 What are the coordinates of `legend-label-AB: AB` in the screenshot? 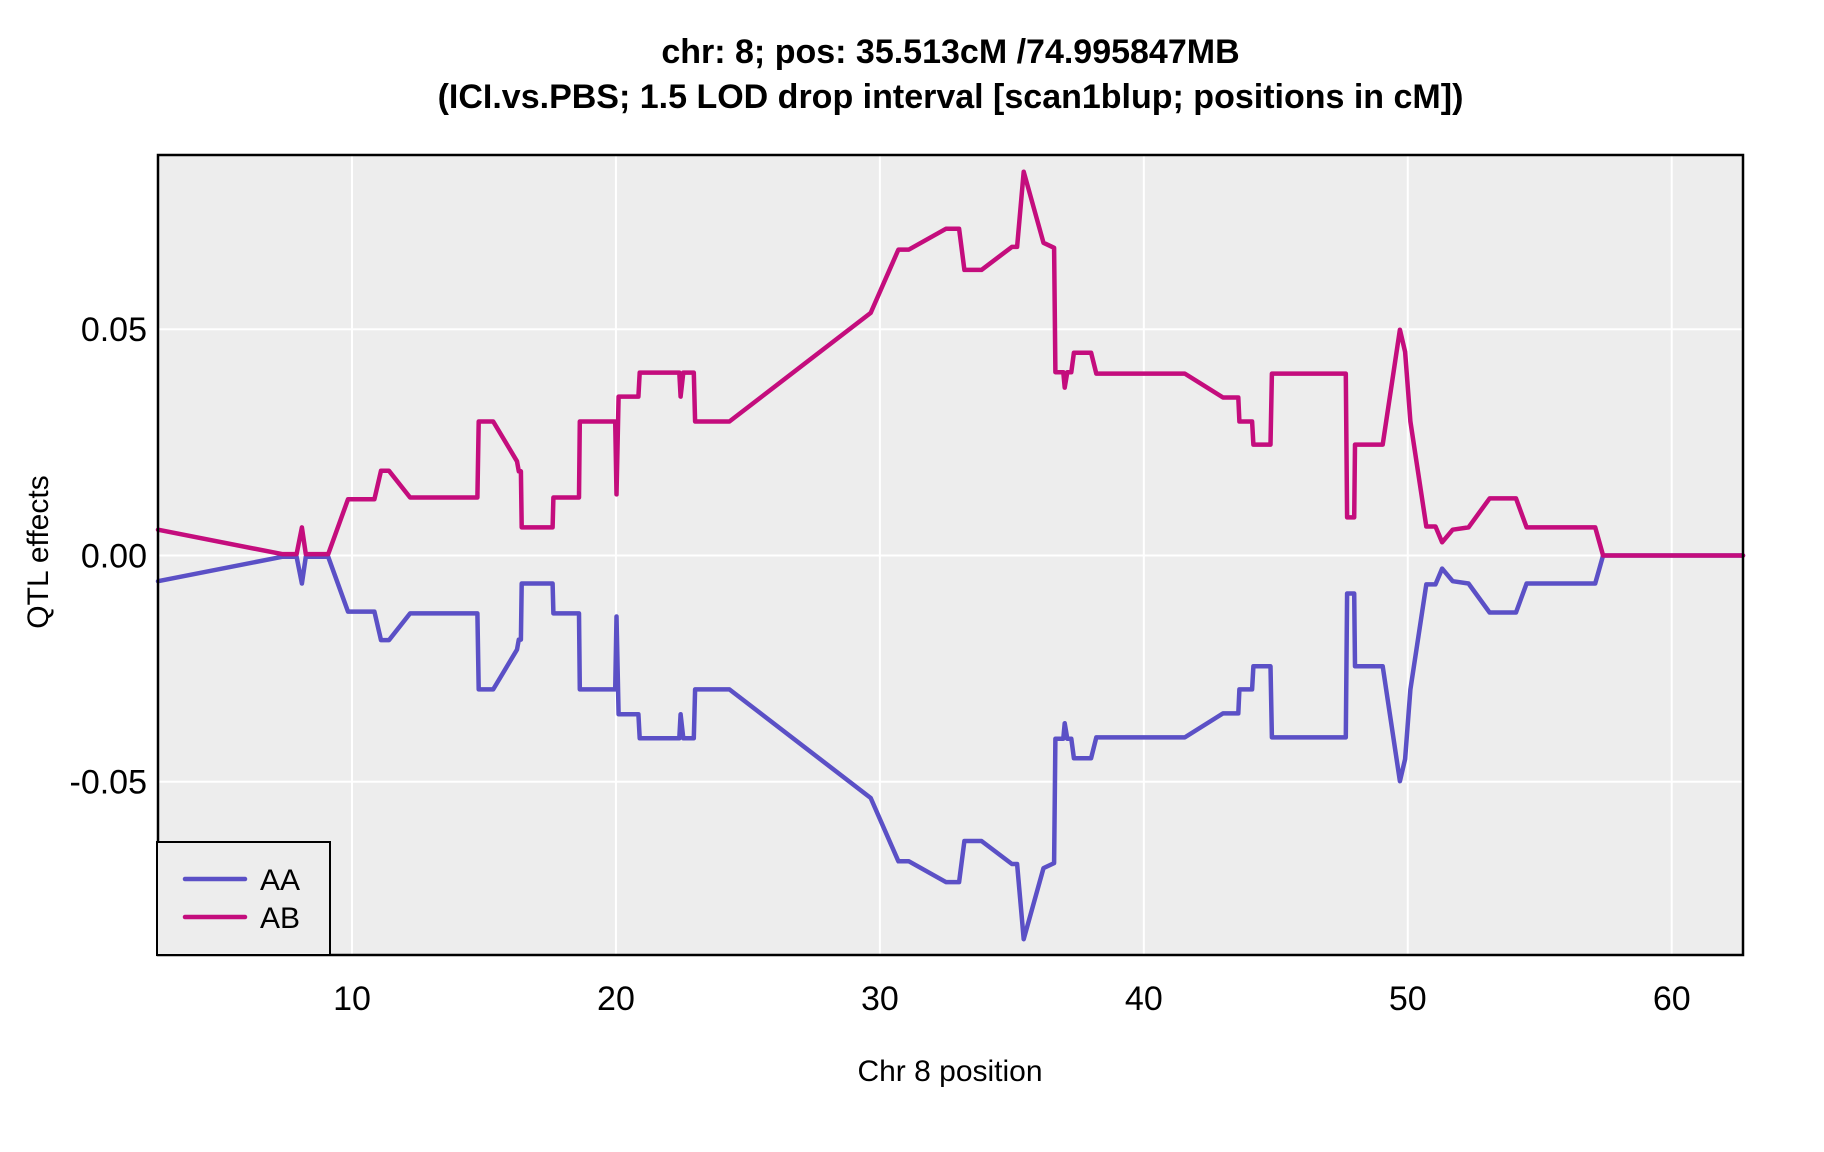 It's located at (280, 918).